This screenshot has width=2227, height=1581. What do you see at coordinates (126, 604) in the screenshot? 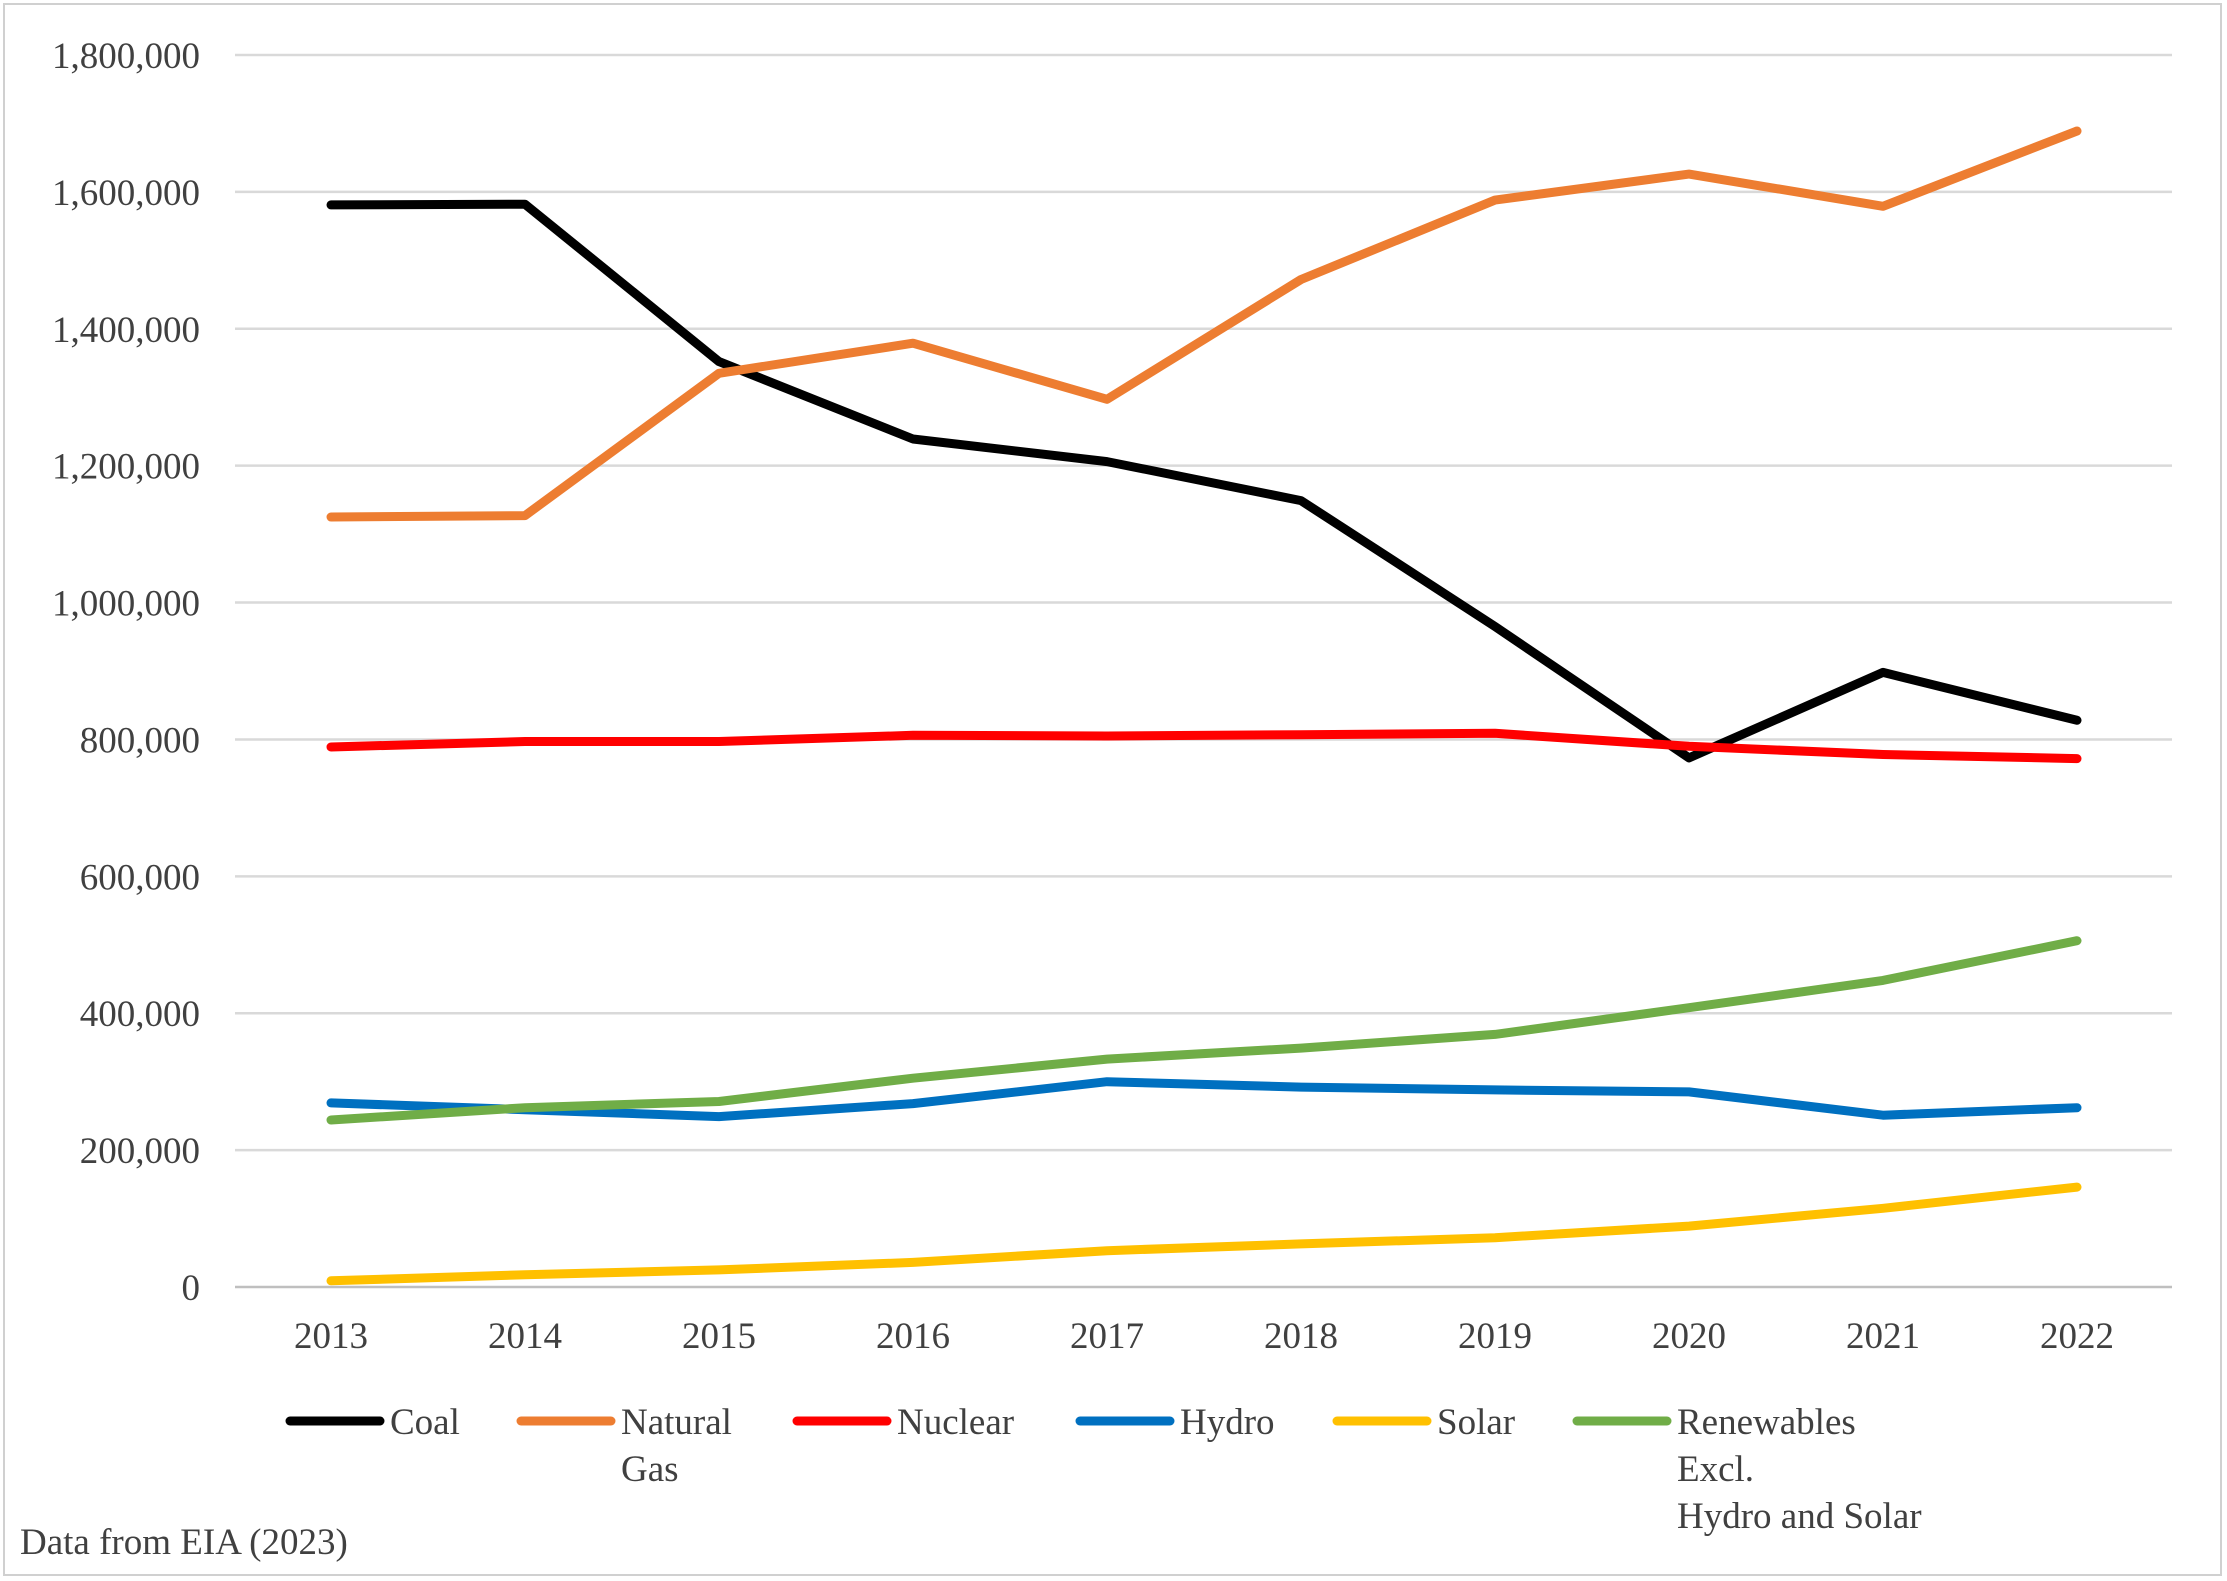
I see `y-tick-label: 1,000,000` at bounding box center [126, 604].